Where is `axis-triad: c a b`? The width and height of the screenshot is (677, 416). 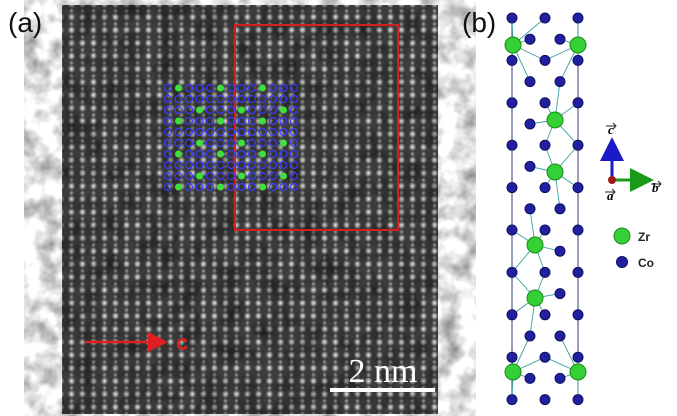 axis-triad: c a b is located at coordinates (631, 162).